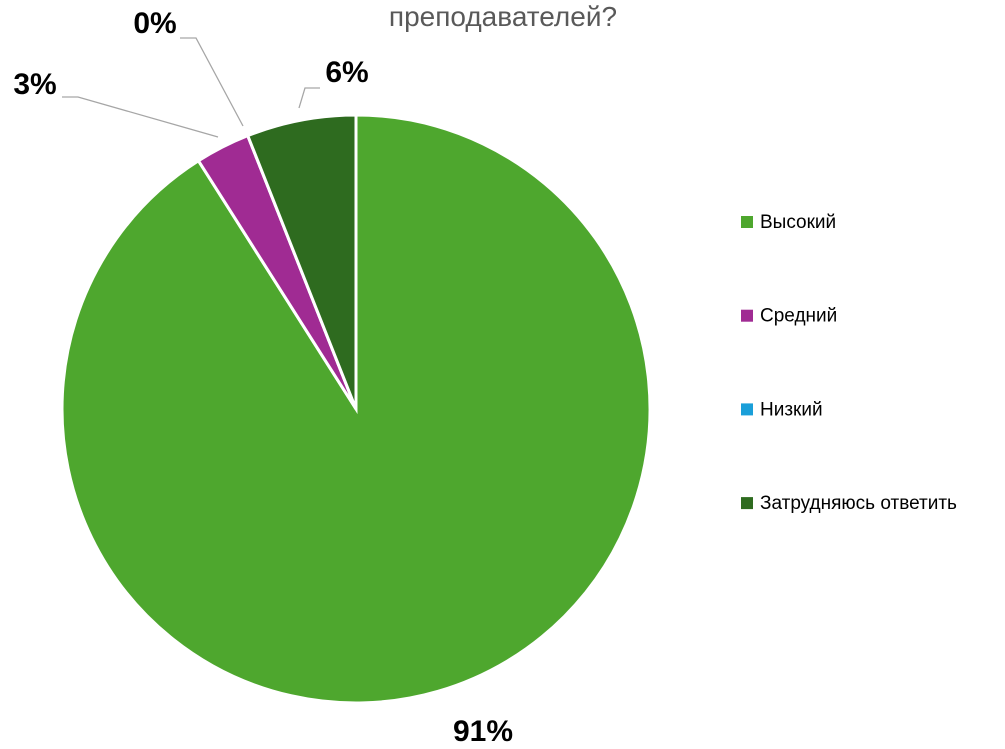 The image size is (1005, 749). What do you see at coordinates (858, 503) in the screenshot?
I see `legend-label: Затрудняюсь ответить` at bounding box center [858, 503].